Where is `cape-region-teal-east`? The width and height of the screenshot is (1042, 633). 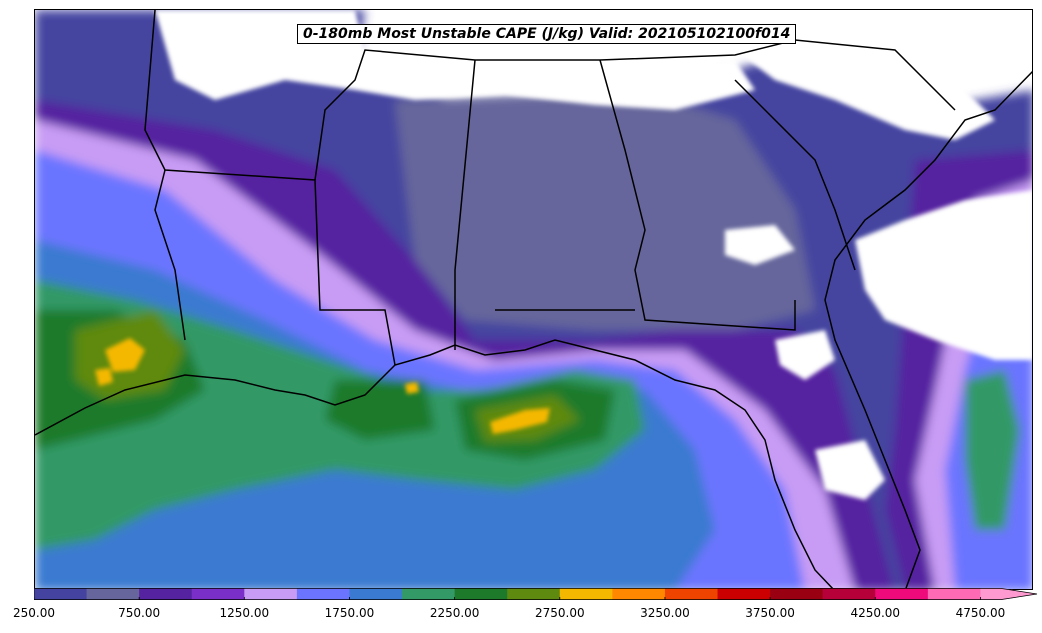 cape-region-teal-east is located at coordinates (992, 450).